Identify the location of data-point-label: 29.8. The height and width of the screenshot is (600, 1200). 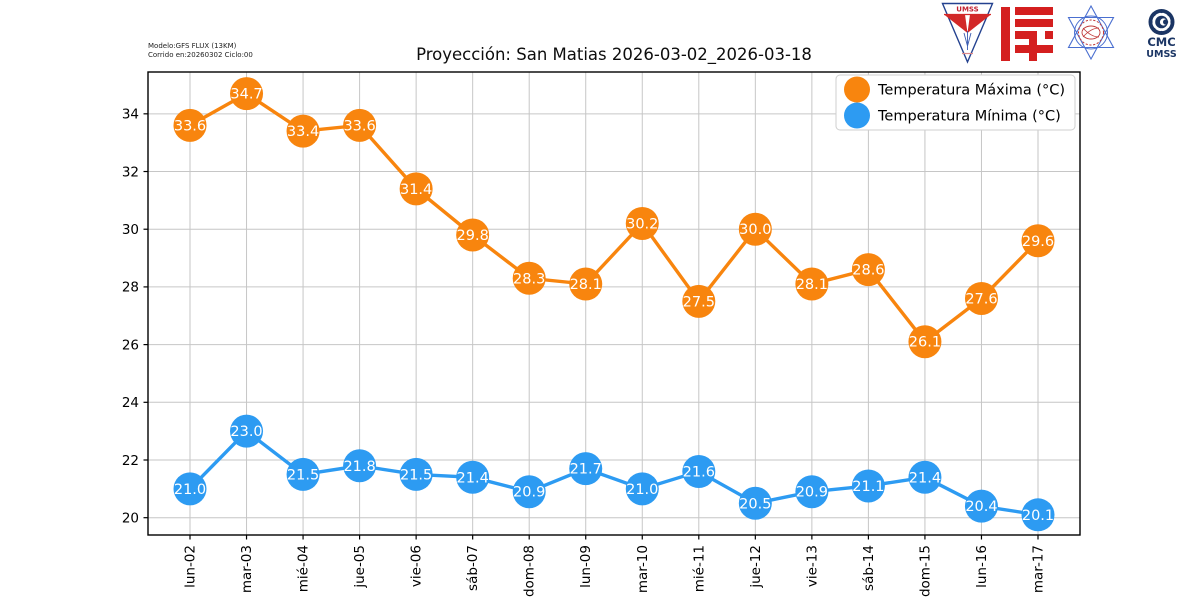
(473, 236).